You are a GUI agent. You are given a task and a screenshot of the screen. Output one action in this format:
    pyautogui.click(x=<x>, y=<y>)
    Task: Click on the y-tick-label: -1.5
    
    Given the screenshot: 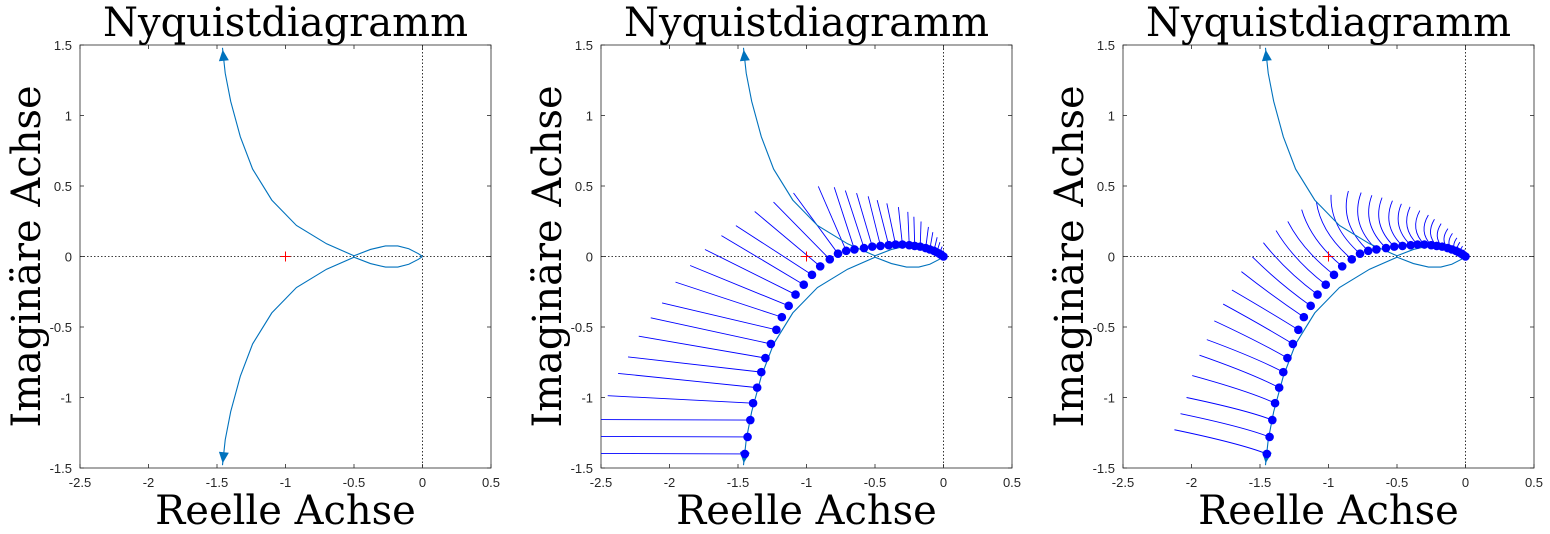 What is the action you would take?
    pyautogui.click(x=61, y=468)
    